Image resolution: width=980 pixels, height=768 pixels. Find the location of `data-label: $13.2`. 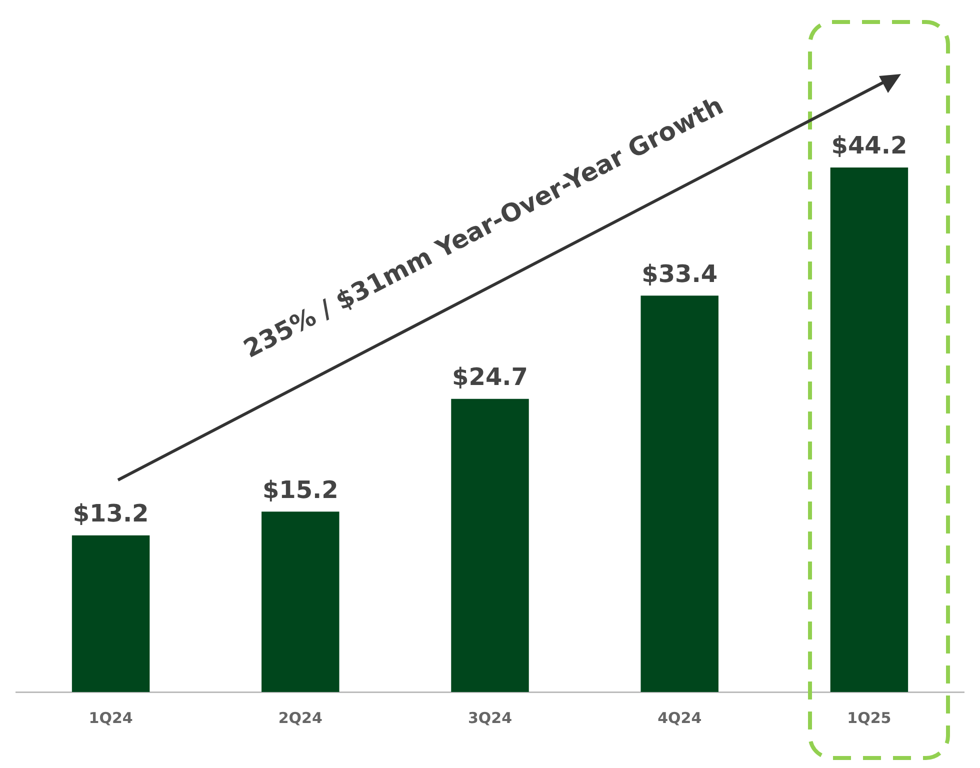

data-label: $13.2 is located at coordinates (110, 514).